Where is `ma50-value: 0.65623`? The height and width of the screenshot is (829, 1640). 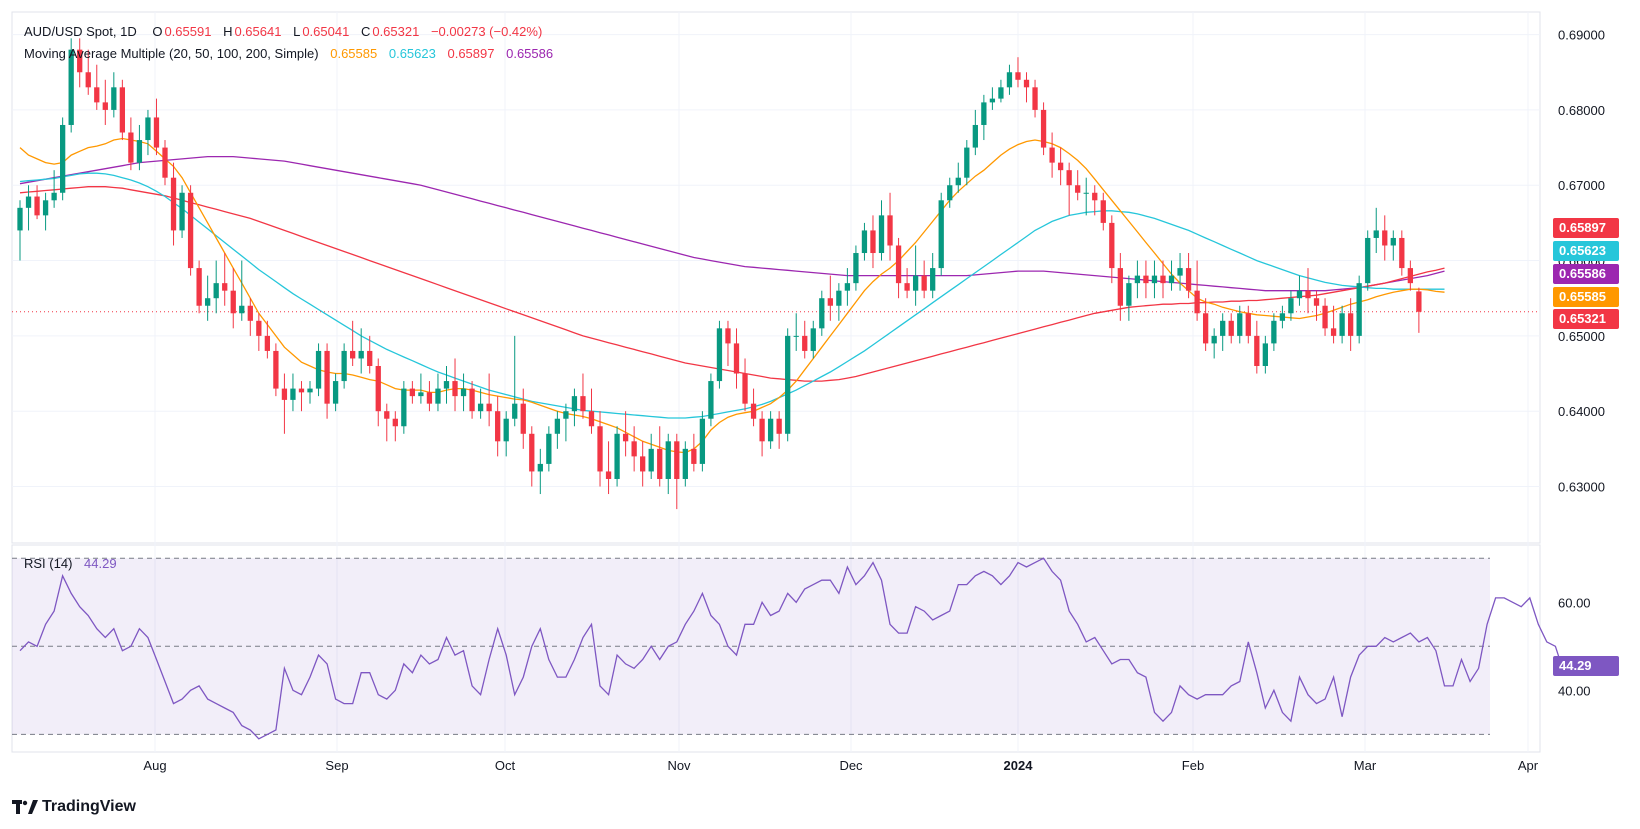
ma50-value: 0.65623 is located at coordinates (412, 53).